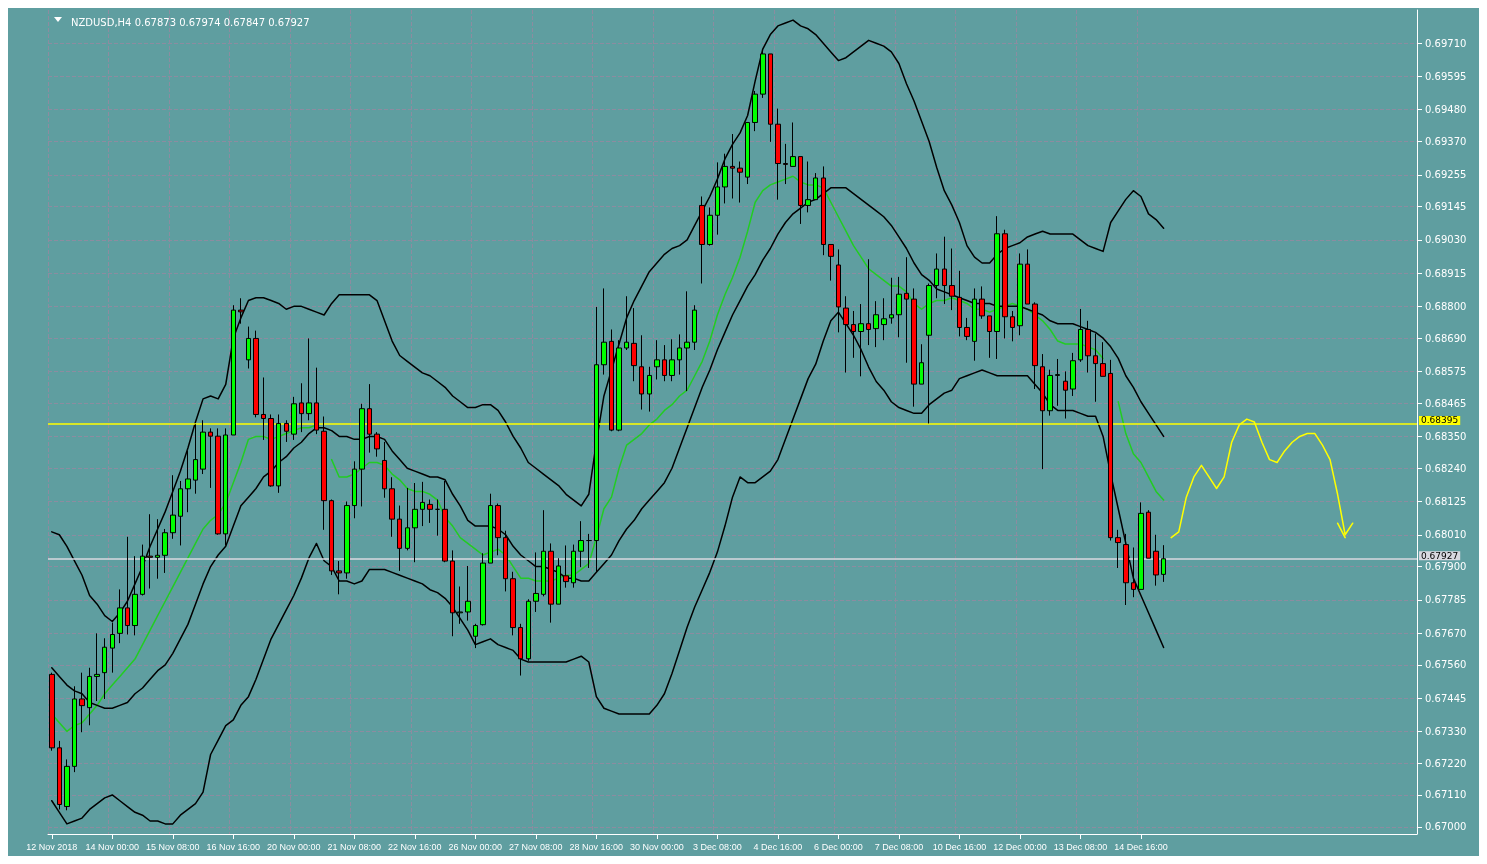 Image resolution: width=1487 pixels, height=864 pixels. Describe the element at coordinates (1141, 846) in the screenshot. I see `x-tick-label: 14 Dec 16:00` at that location.